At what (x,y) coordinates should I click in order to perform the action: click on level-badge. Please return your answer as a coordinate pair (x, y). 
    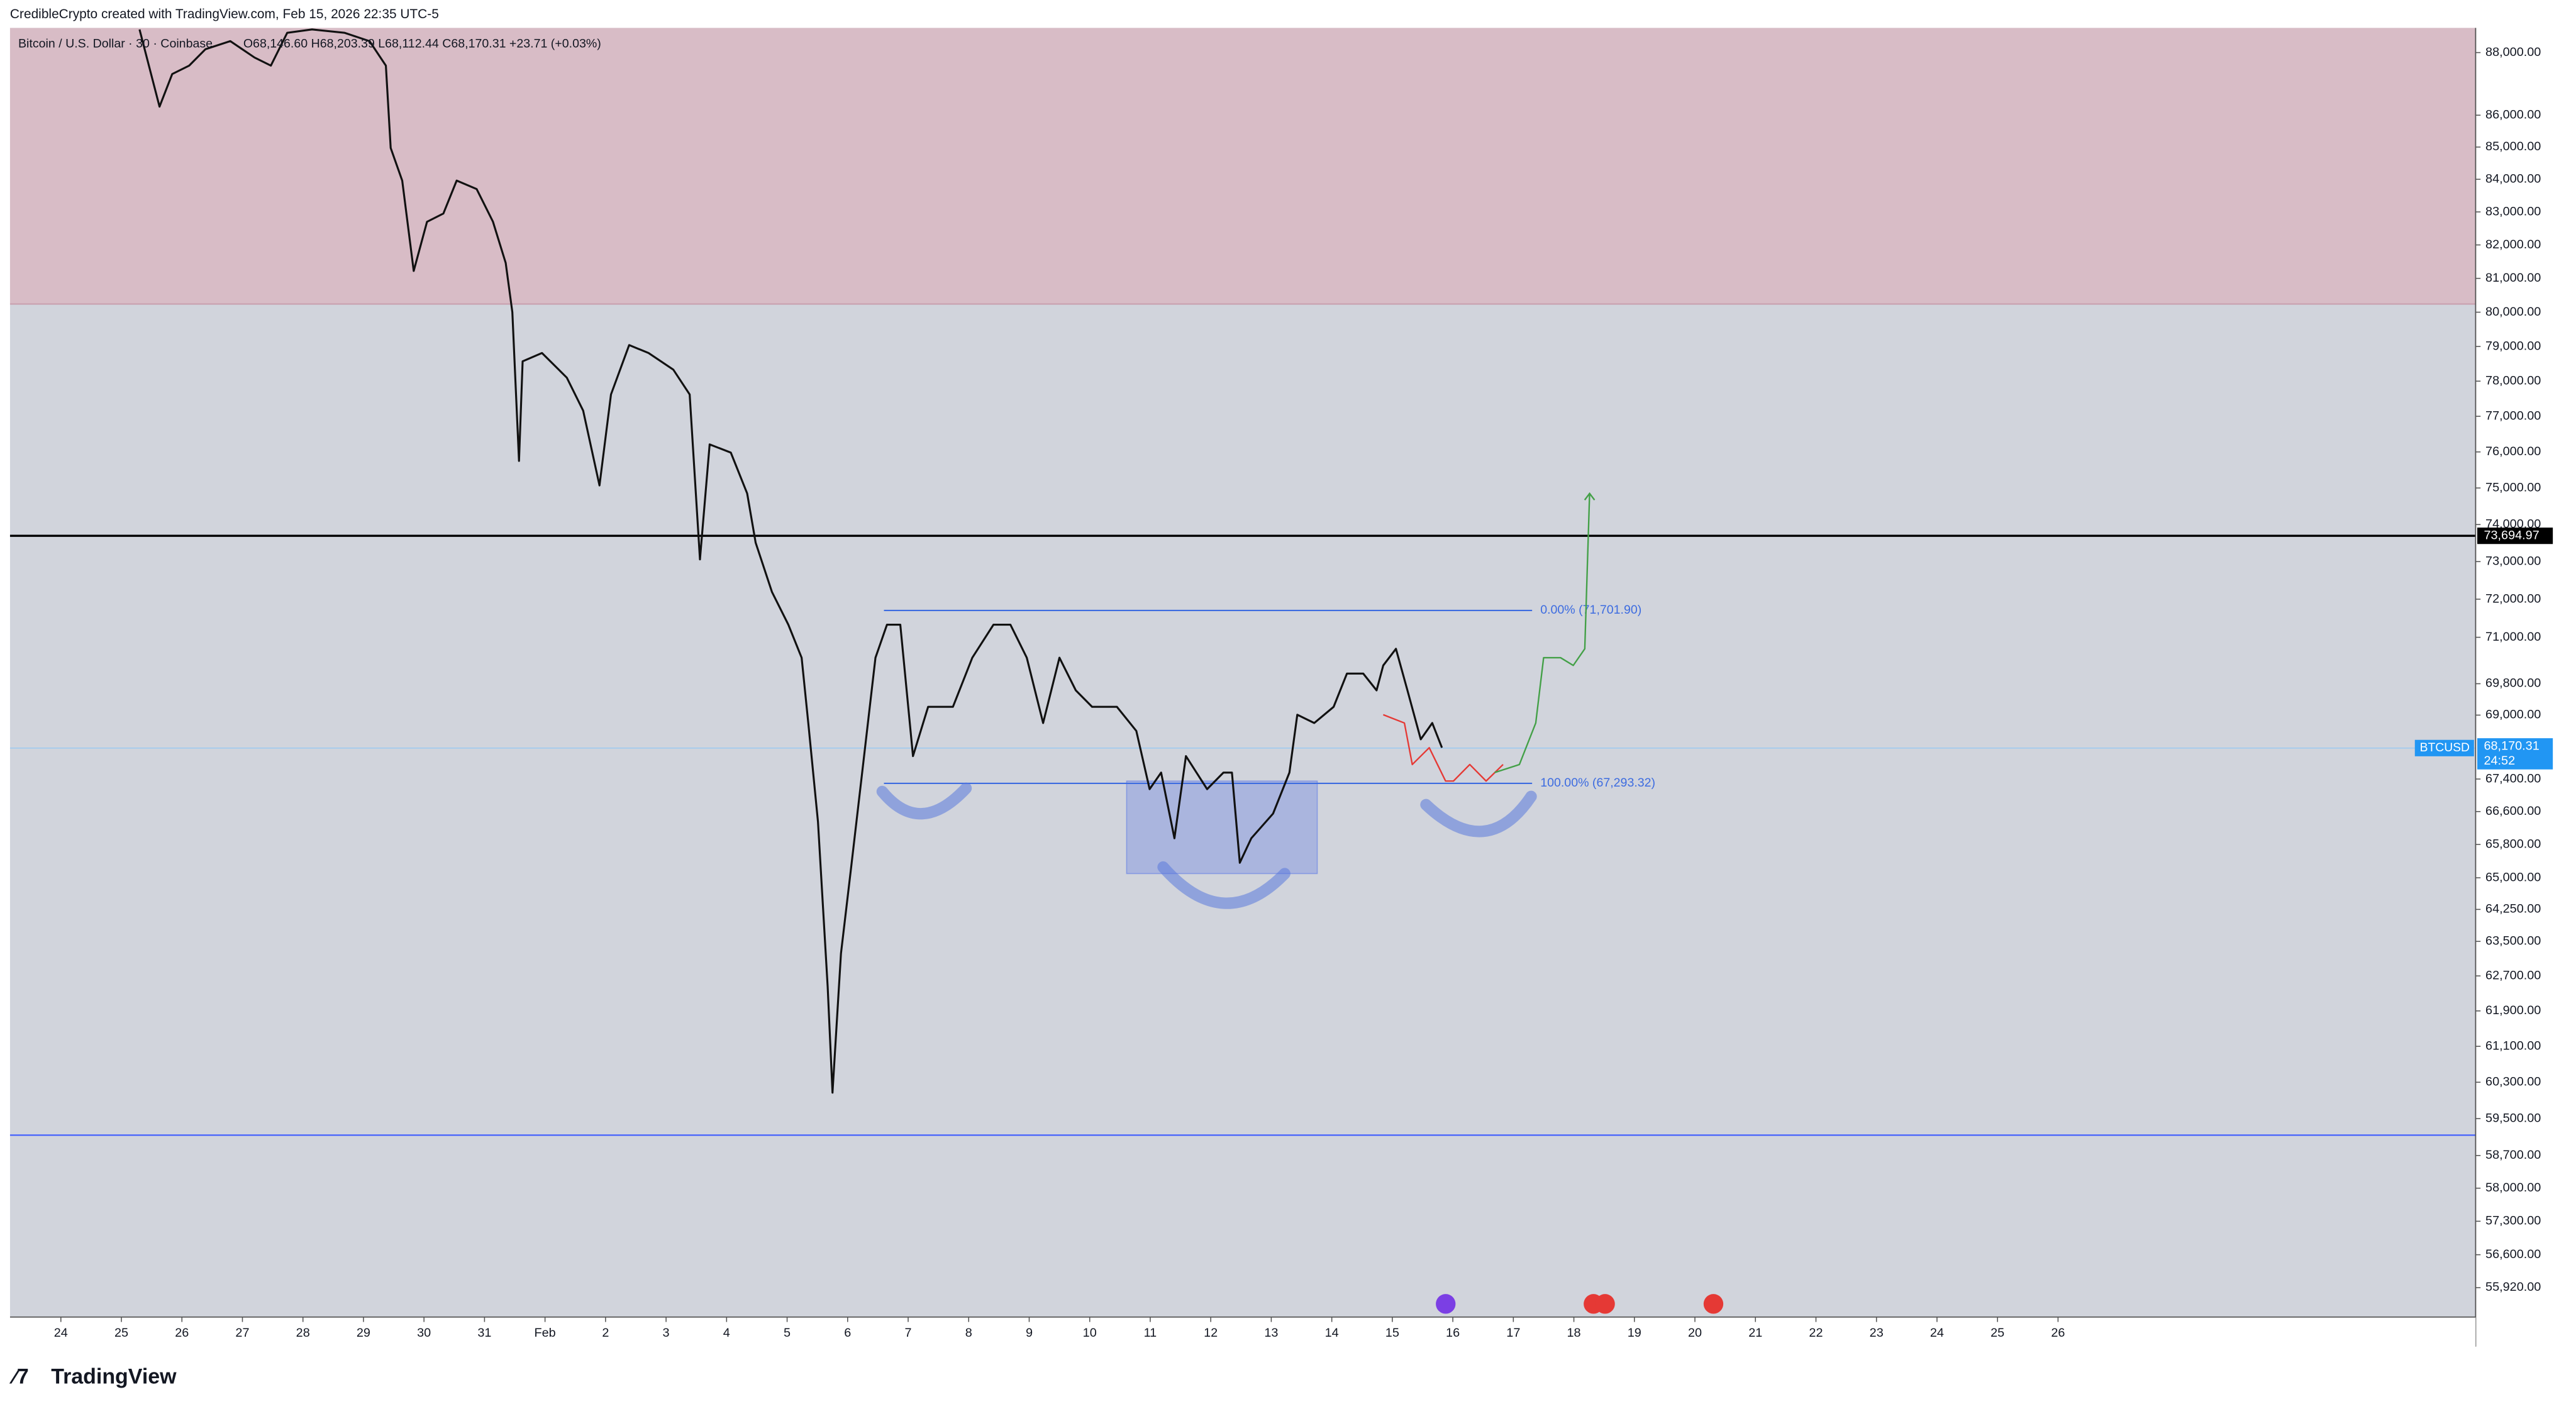
    Looking at the image, I should click on (2515, 536).